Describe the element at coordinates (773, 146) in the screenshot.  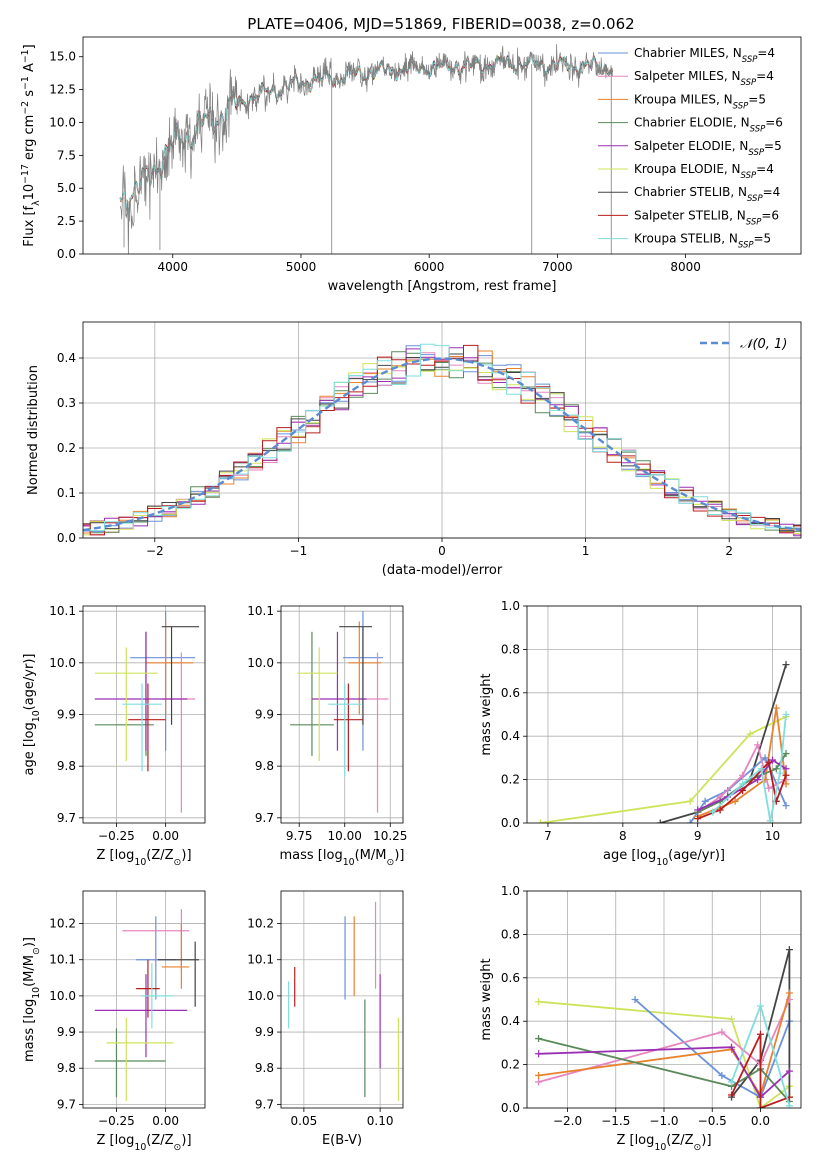
I see `legend-entry-part: =5` at that location.